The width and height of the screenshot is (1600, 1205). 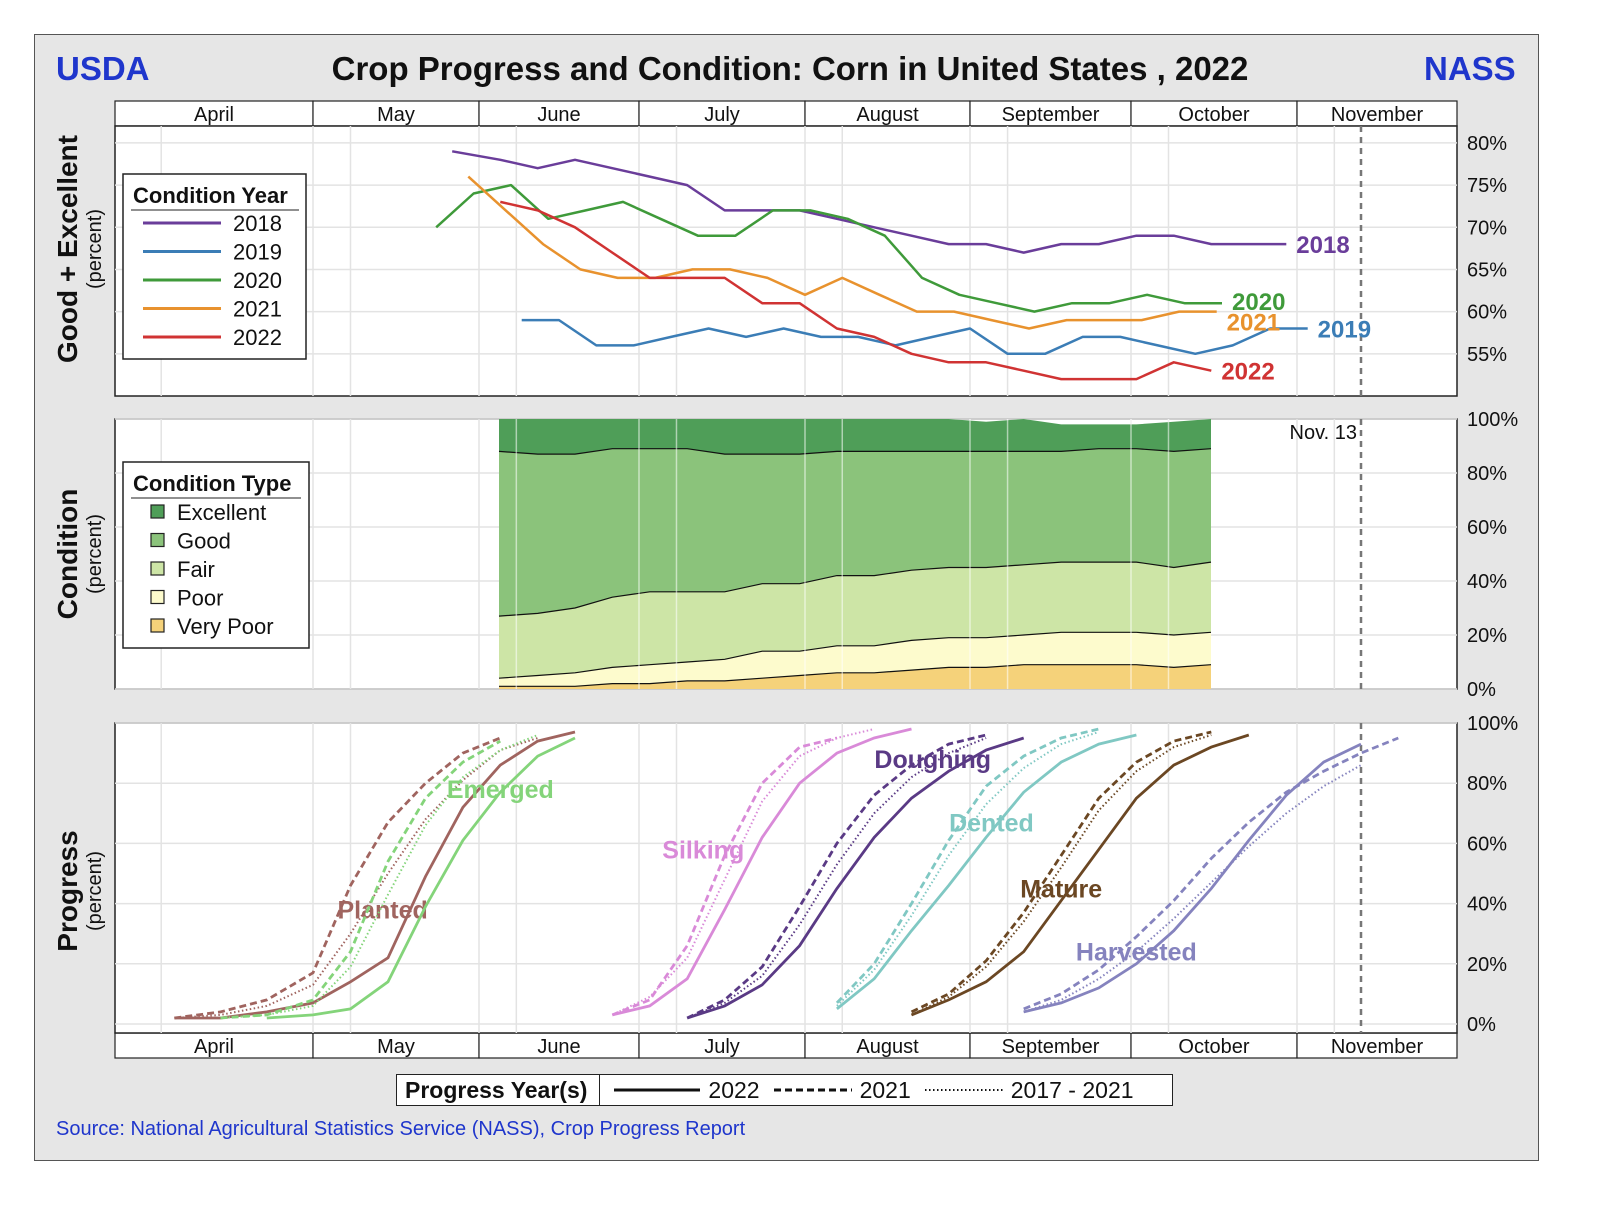 I want to click on silking-2021-line, so click(x=724, y=876).